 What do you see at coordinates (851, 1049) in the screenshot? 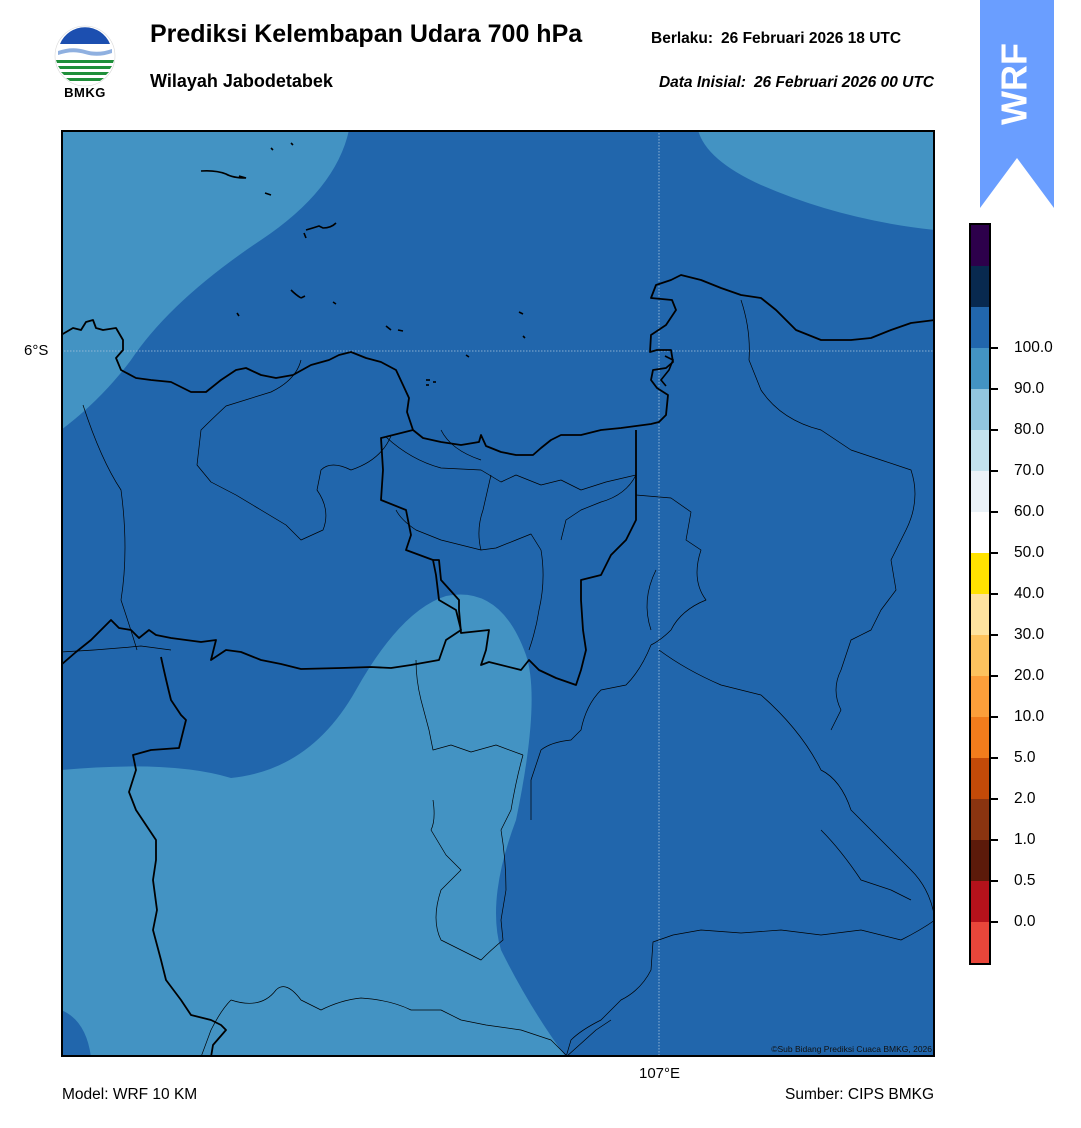
I see `copyright-text: ©Sub Bidang Prediksi Cuaca BMKG, 2026` at bounding box center [851, 1049].